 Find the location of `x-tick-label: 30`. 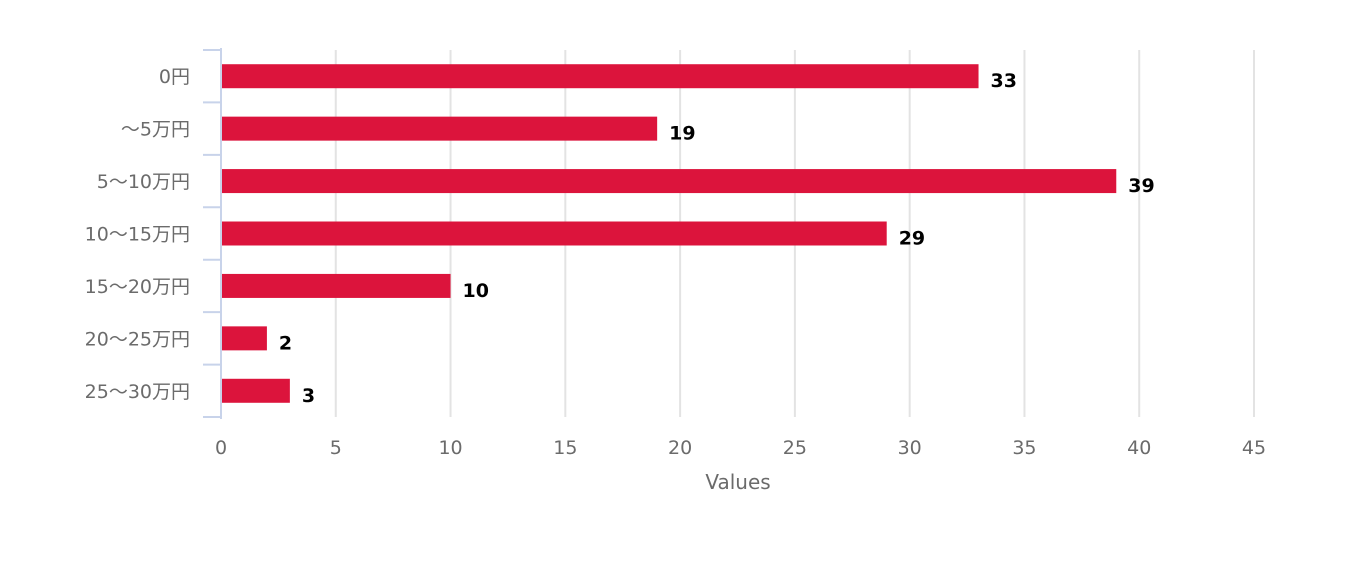

x-tick-label: 30 is located at coordinates (910, 448).